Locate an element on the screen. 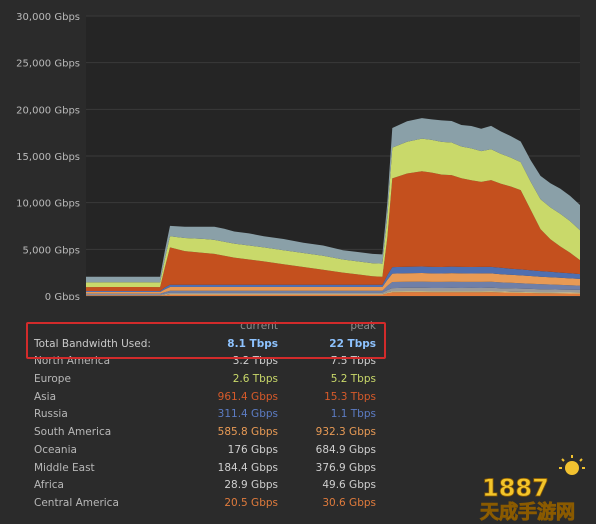 The image size is (596, 524). region-label: Middle East is located at coordinates (64, 467).